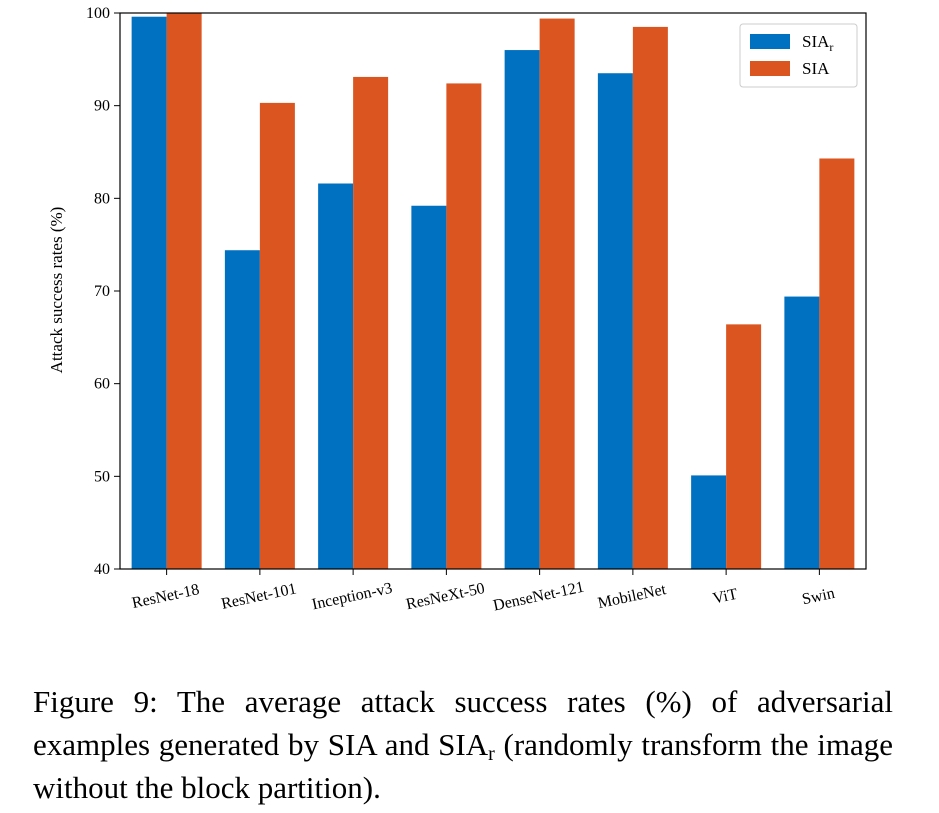  What do you see at coordinates (259, 596) in the screenshot?
I see `x-tick-label: ResNet-101` at bounding box center [259, 596].